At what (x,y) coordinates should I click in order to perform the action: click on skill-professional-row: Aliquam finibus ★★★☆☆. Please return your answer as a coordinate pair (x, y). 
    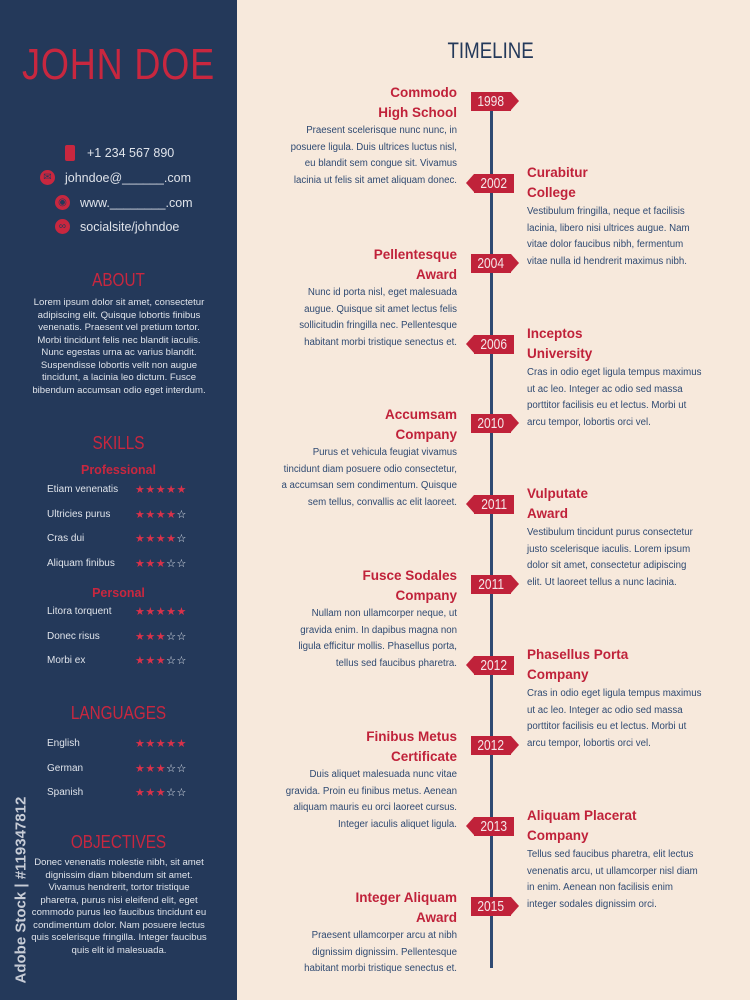
    Looking at the image, I should click on (127, 563).